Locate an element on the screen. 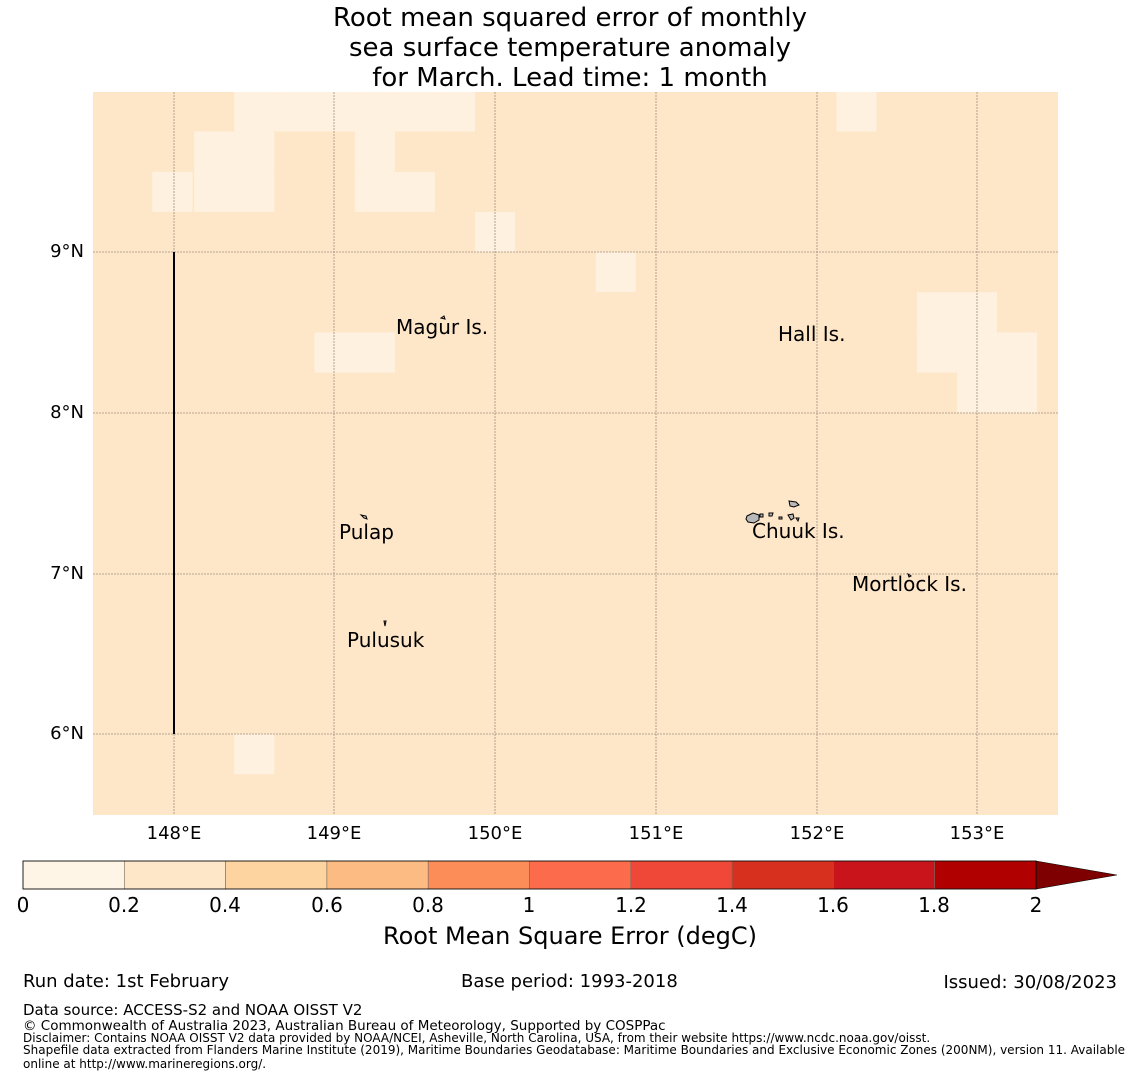 The height and width of the screenshot is (1080, 1140). data-source: Data source: ACCESS-S2 and NOAA OISST V2 is located at coordinates (193, 1010).